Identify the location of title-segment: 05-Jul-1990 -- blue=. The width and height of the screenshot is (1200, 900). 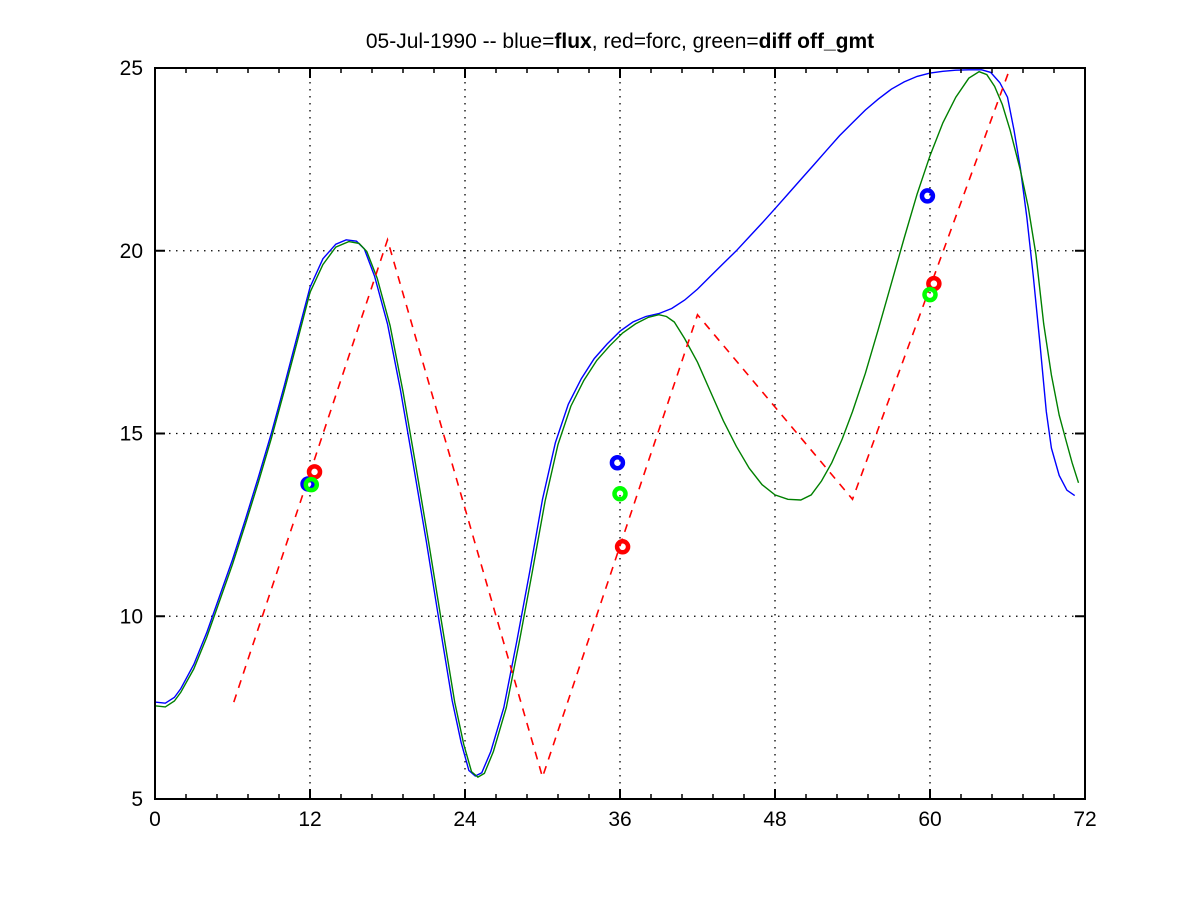
(460, 41).